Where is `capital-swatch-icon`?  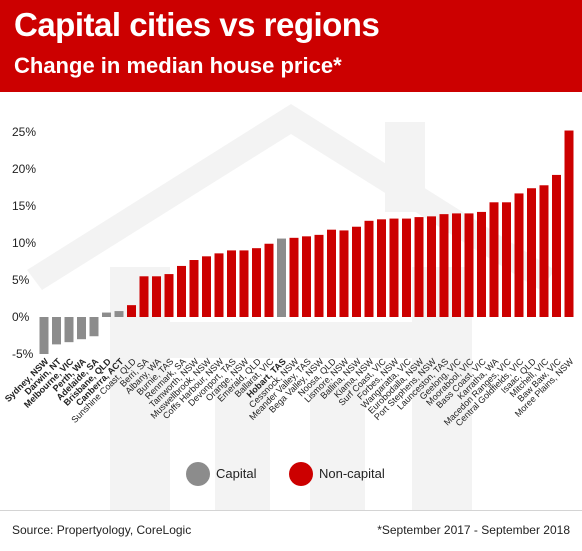
capital-swatch-icon is located at coordinates (198, 474).